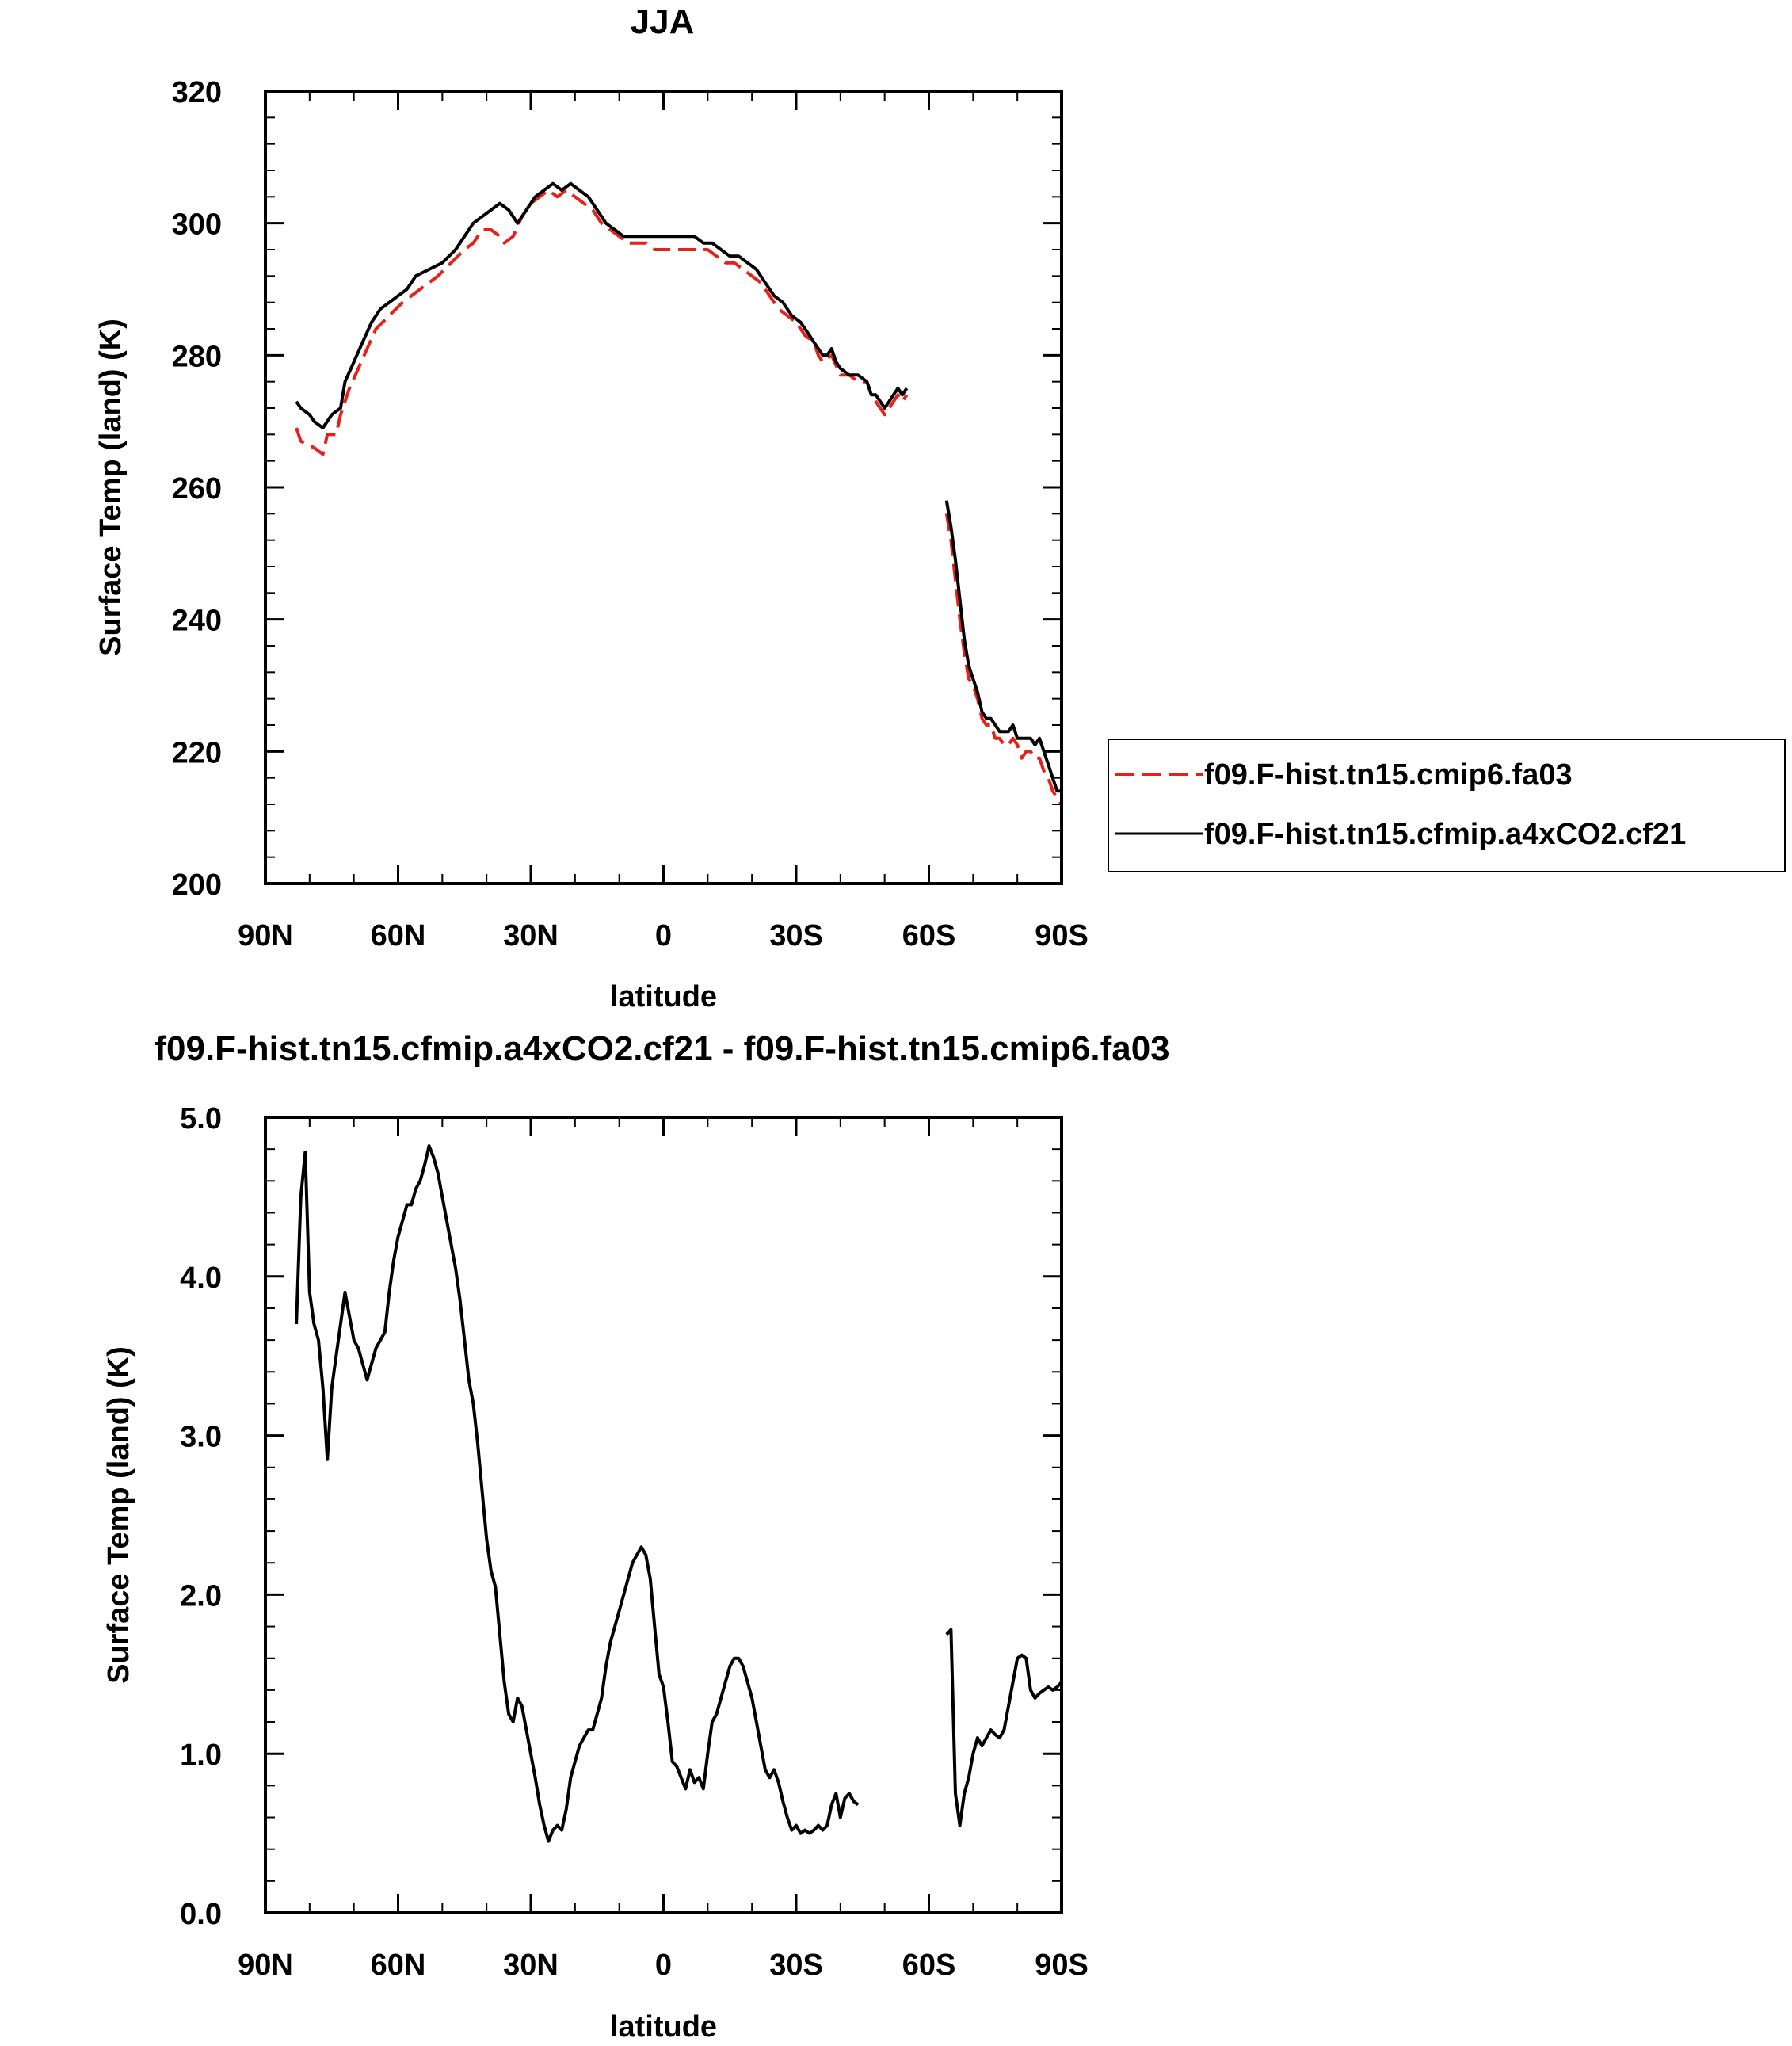 The width and height of the screenshot is (1792, 2046). What do you see at coordinates (679, 493) in the screenshot?
I see `top-series-lines` at bounding box center [679, 493].